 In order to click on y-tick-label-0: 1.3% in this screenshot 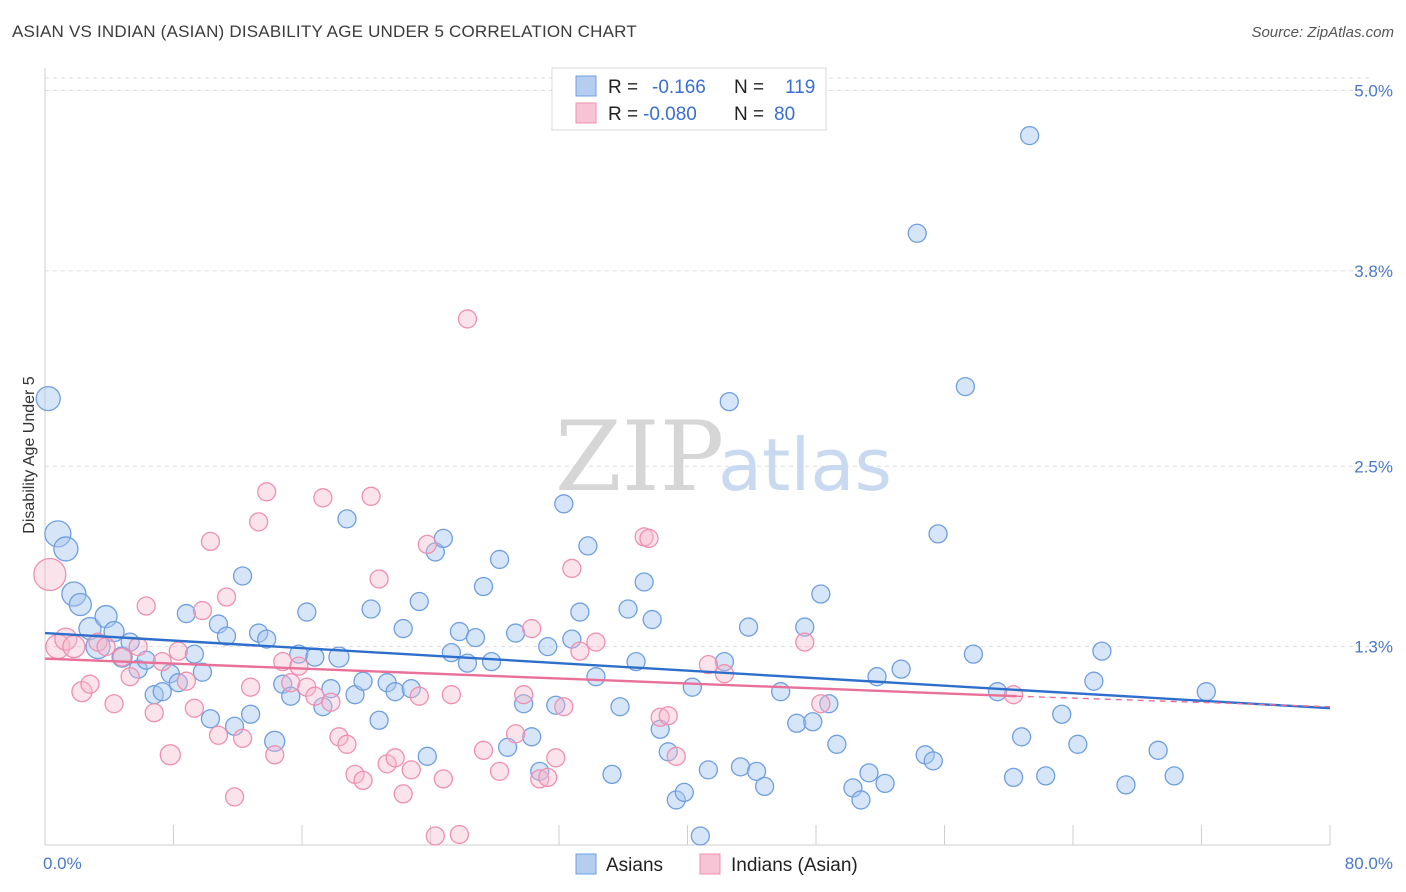, I will do `click(1373, 647)`.